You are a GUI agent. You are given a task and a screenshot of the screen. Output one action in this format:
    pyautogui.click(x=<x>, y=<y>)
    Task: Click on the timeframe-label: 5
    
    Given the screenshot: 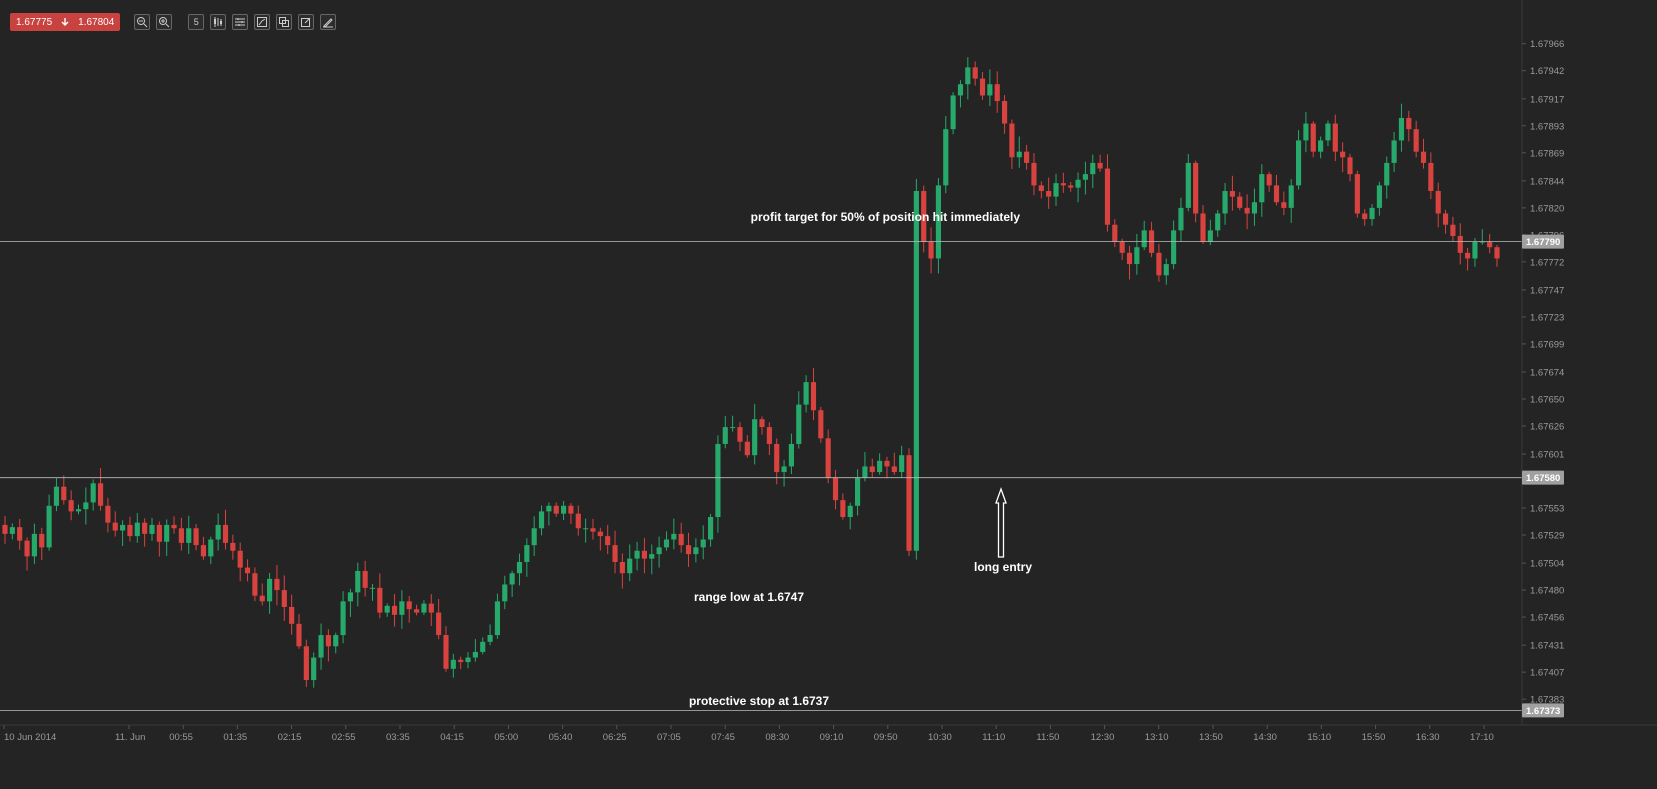 What is the action you would take?
    pyautogui.click(x=196, y=22)
    